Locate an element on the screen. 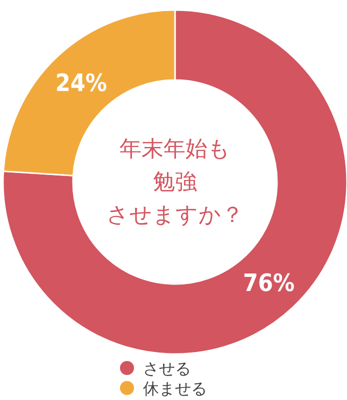  legend-label: 休ませる is located at coordinates (175, 388).